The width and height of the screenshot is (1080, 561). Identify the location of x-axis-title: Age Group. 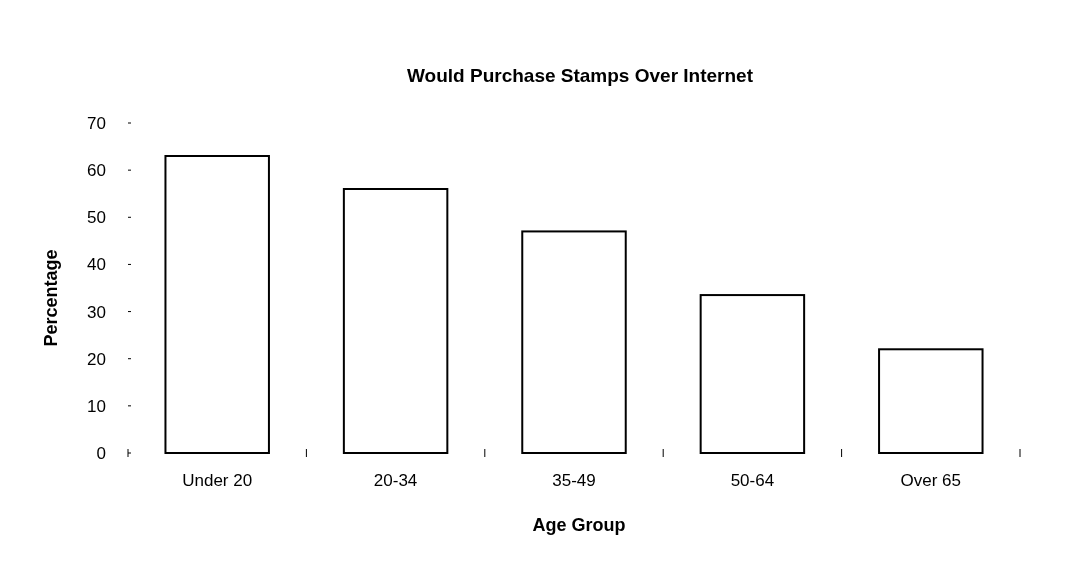
(579, 525).